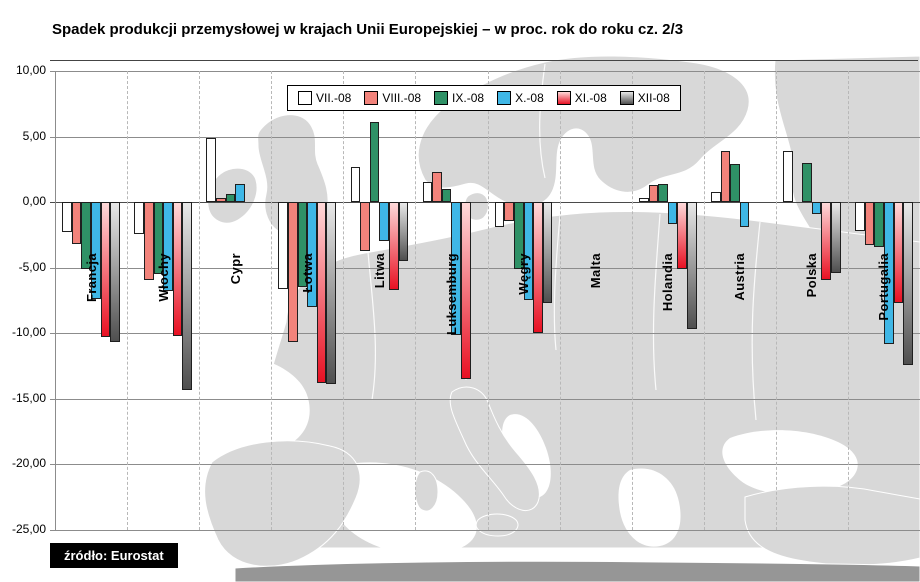  Describe the element at coordinates (55, 300) in the screenshot. I see `y-axis-line` at that location.